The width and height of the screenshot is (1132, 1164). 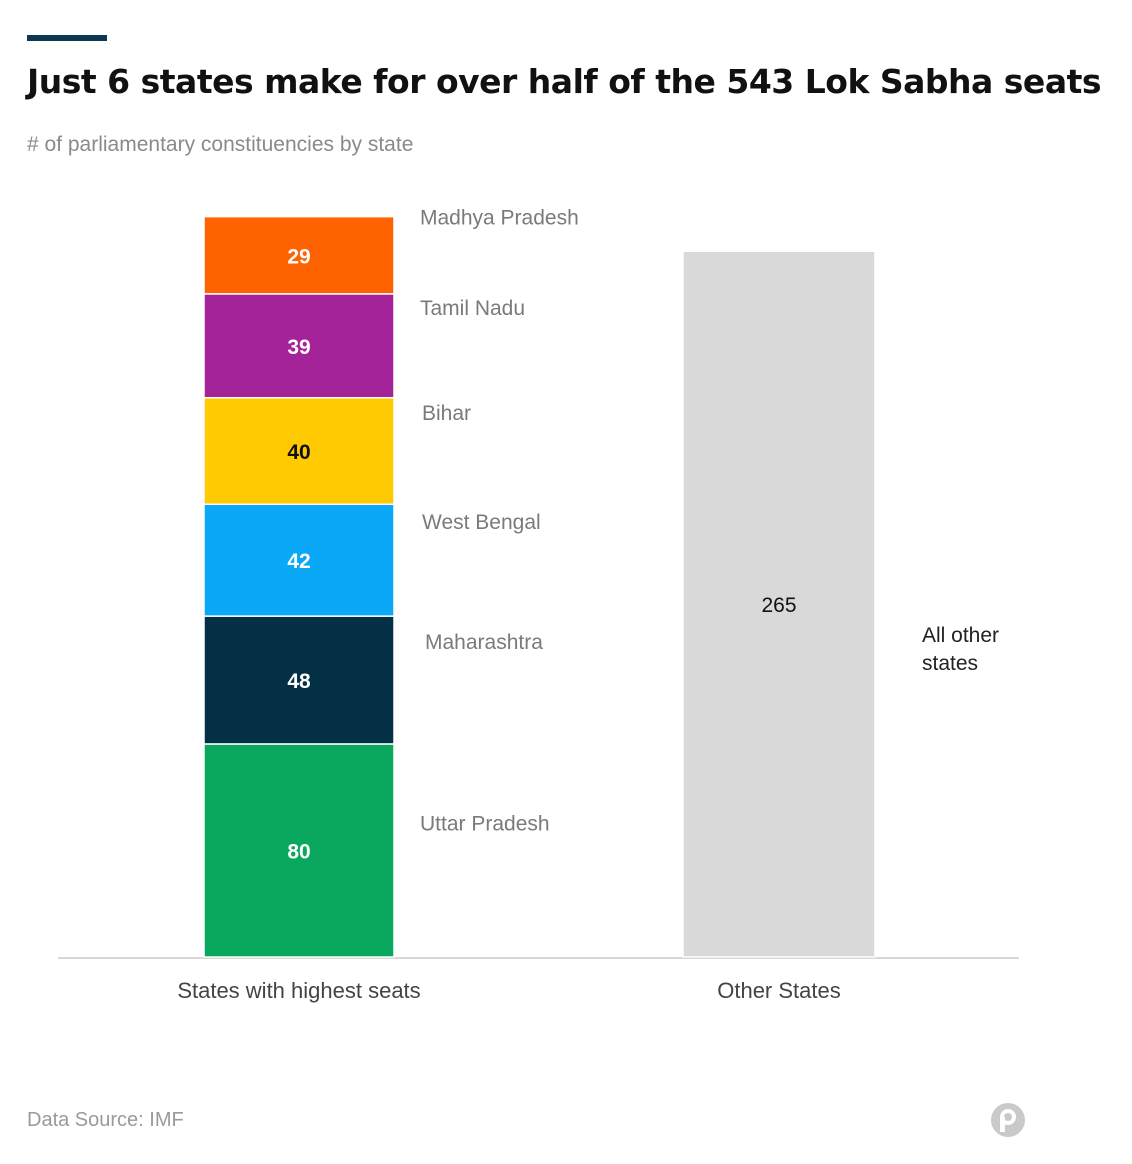 I want to click on data-label: 39, so click(x=298, y=347).